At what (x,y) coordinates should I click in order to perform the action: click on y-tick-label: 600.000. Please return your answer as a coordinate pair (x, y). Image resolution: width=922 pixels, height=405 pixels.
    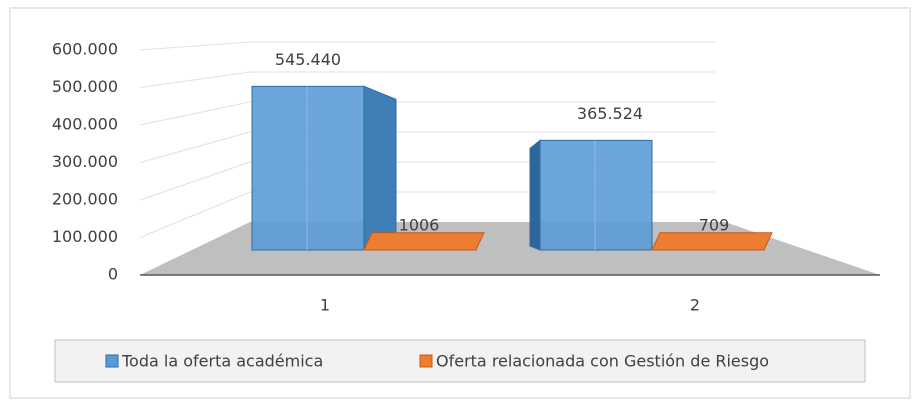
    Looking at the image, I should click on (85, 49).